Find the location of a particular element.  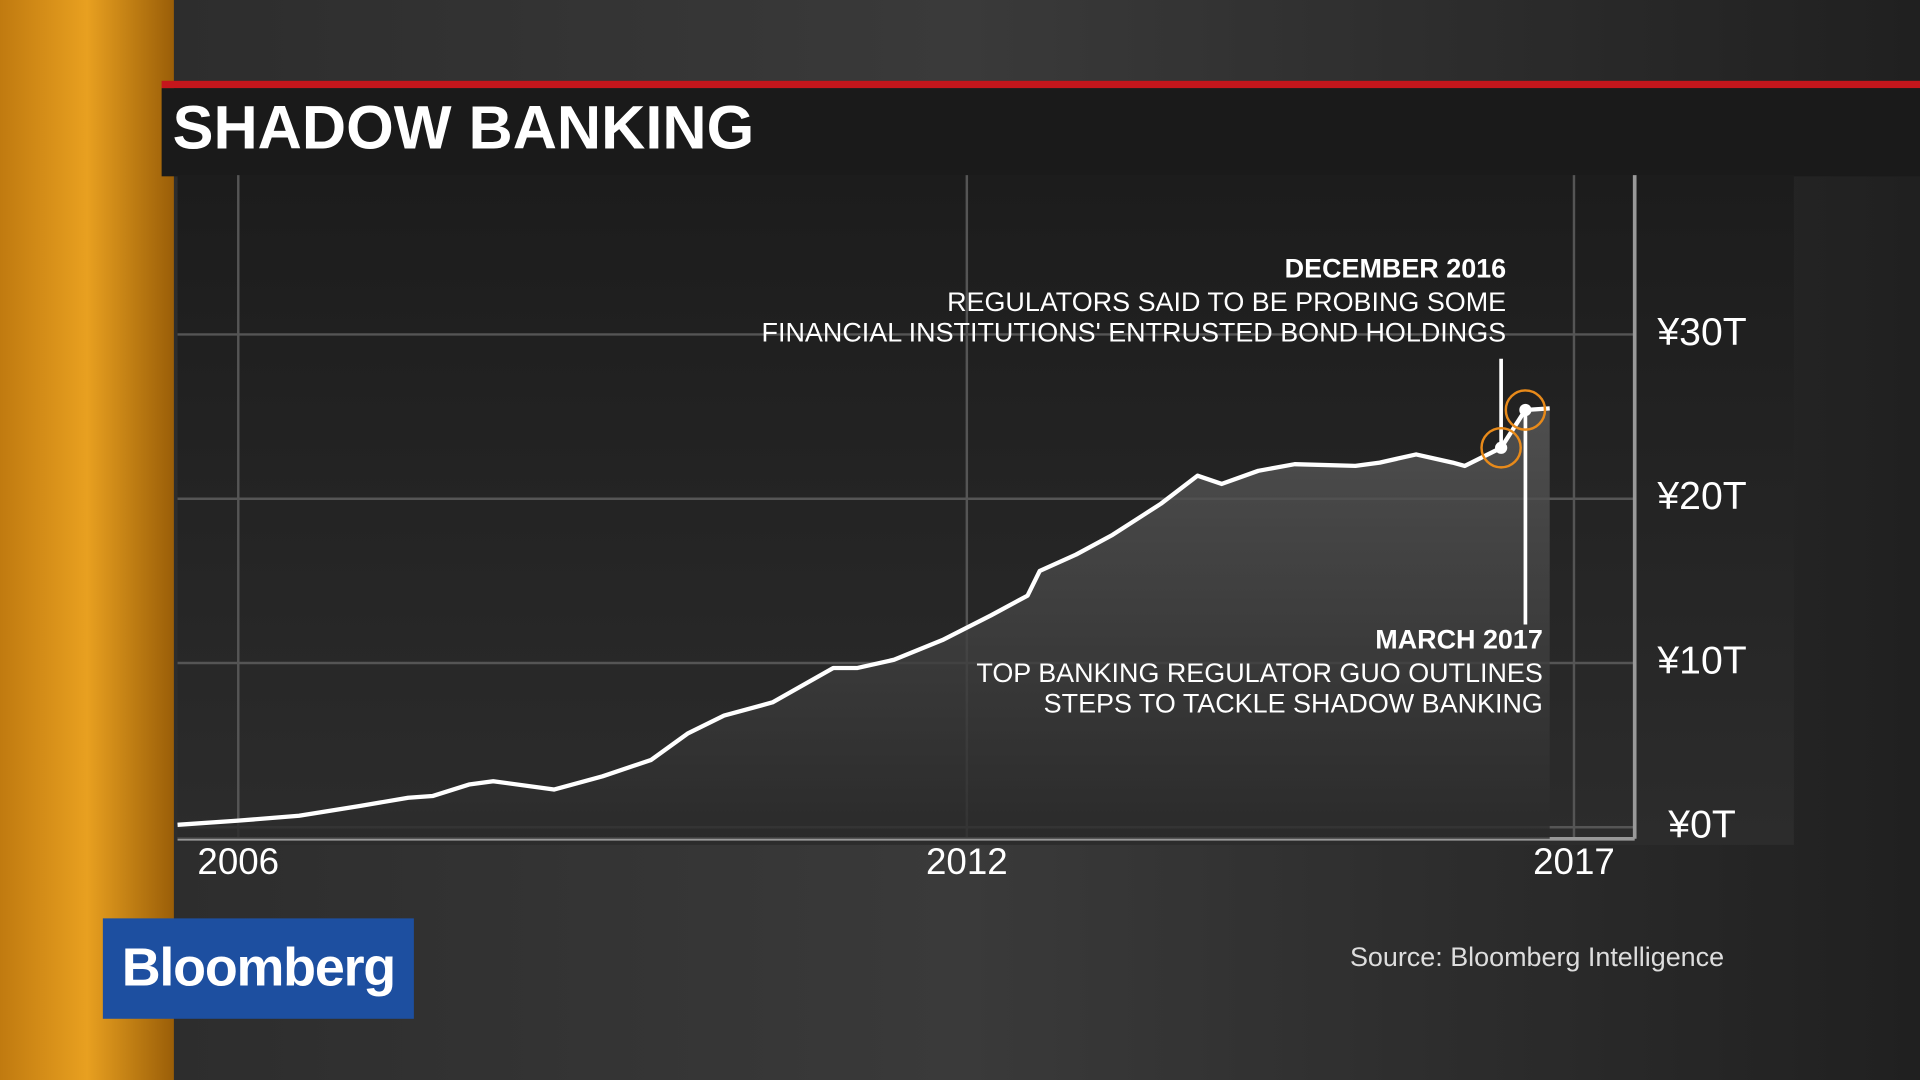

x-tick-label: 2012 is located at coordinates (967, 861).